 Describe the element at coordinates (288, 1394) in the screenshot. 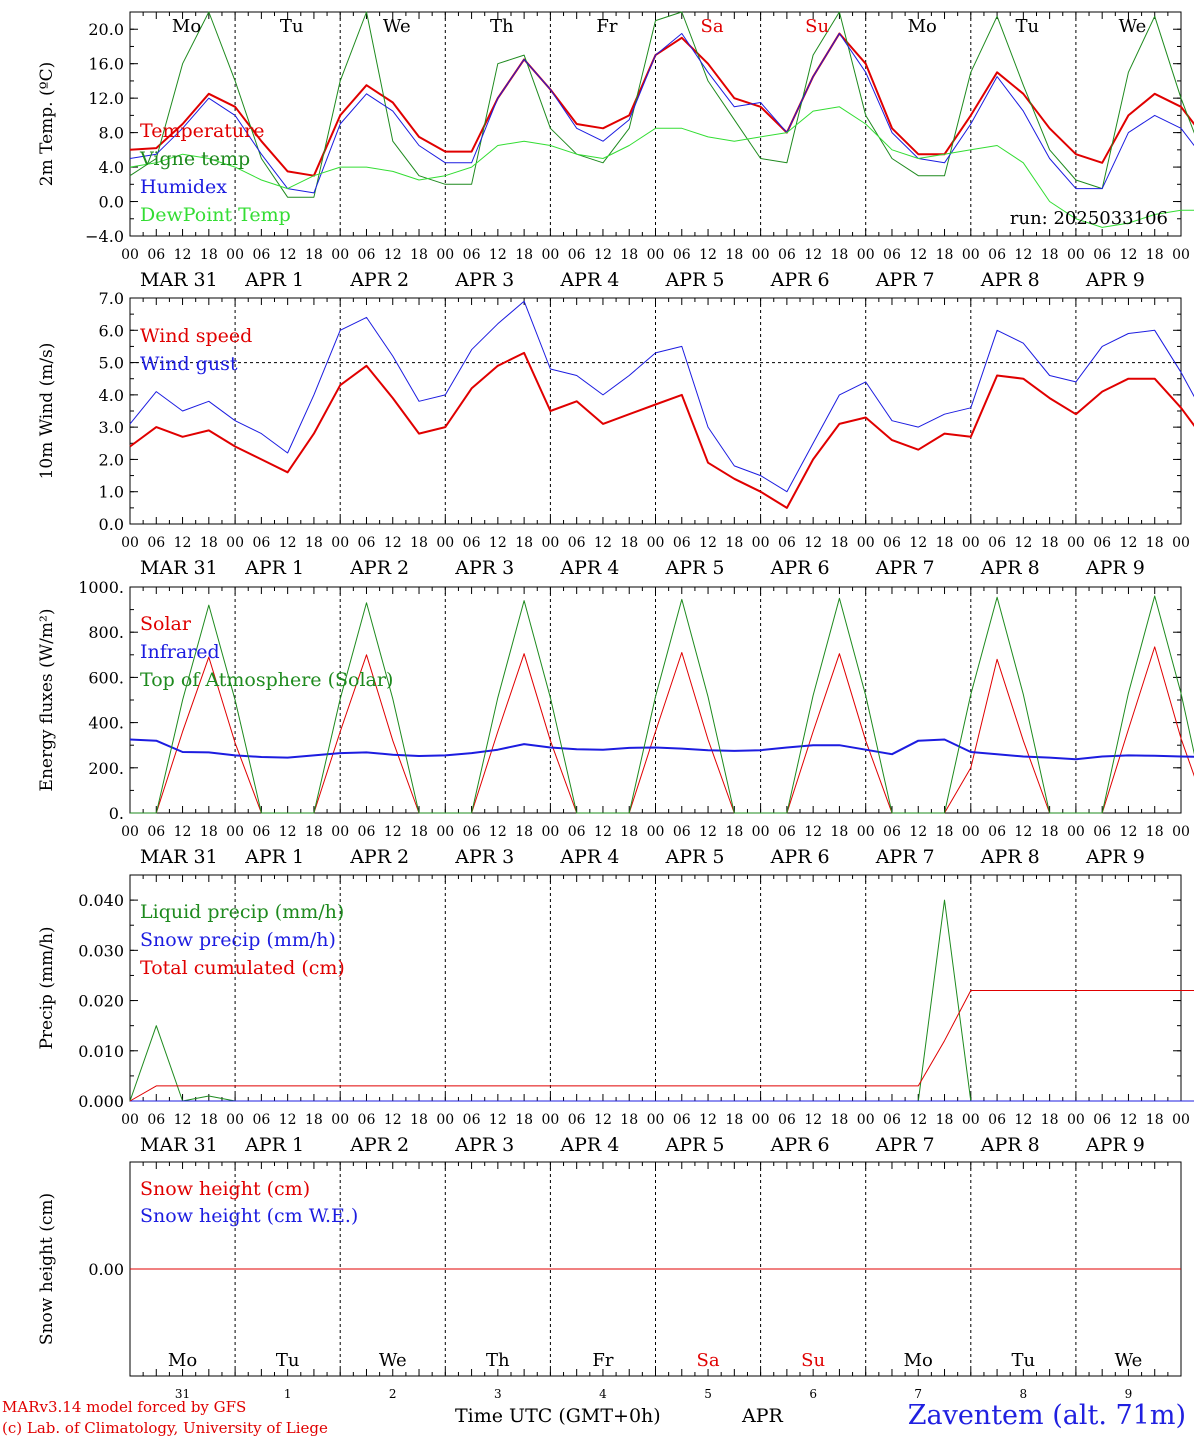

I see `day-number: 1` at that location.